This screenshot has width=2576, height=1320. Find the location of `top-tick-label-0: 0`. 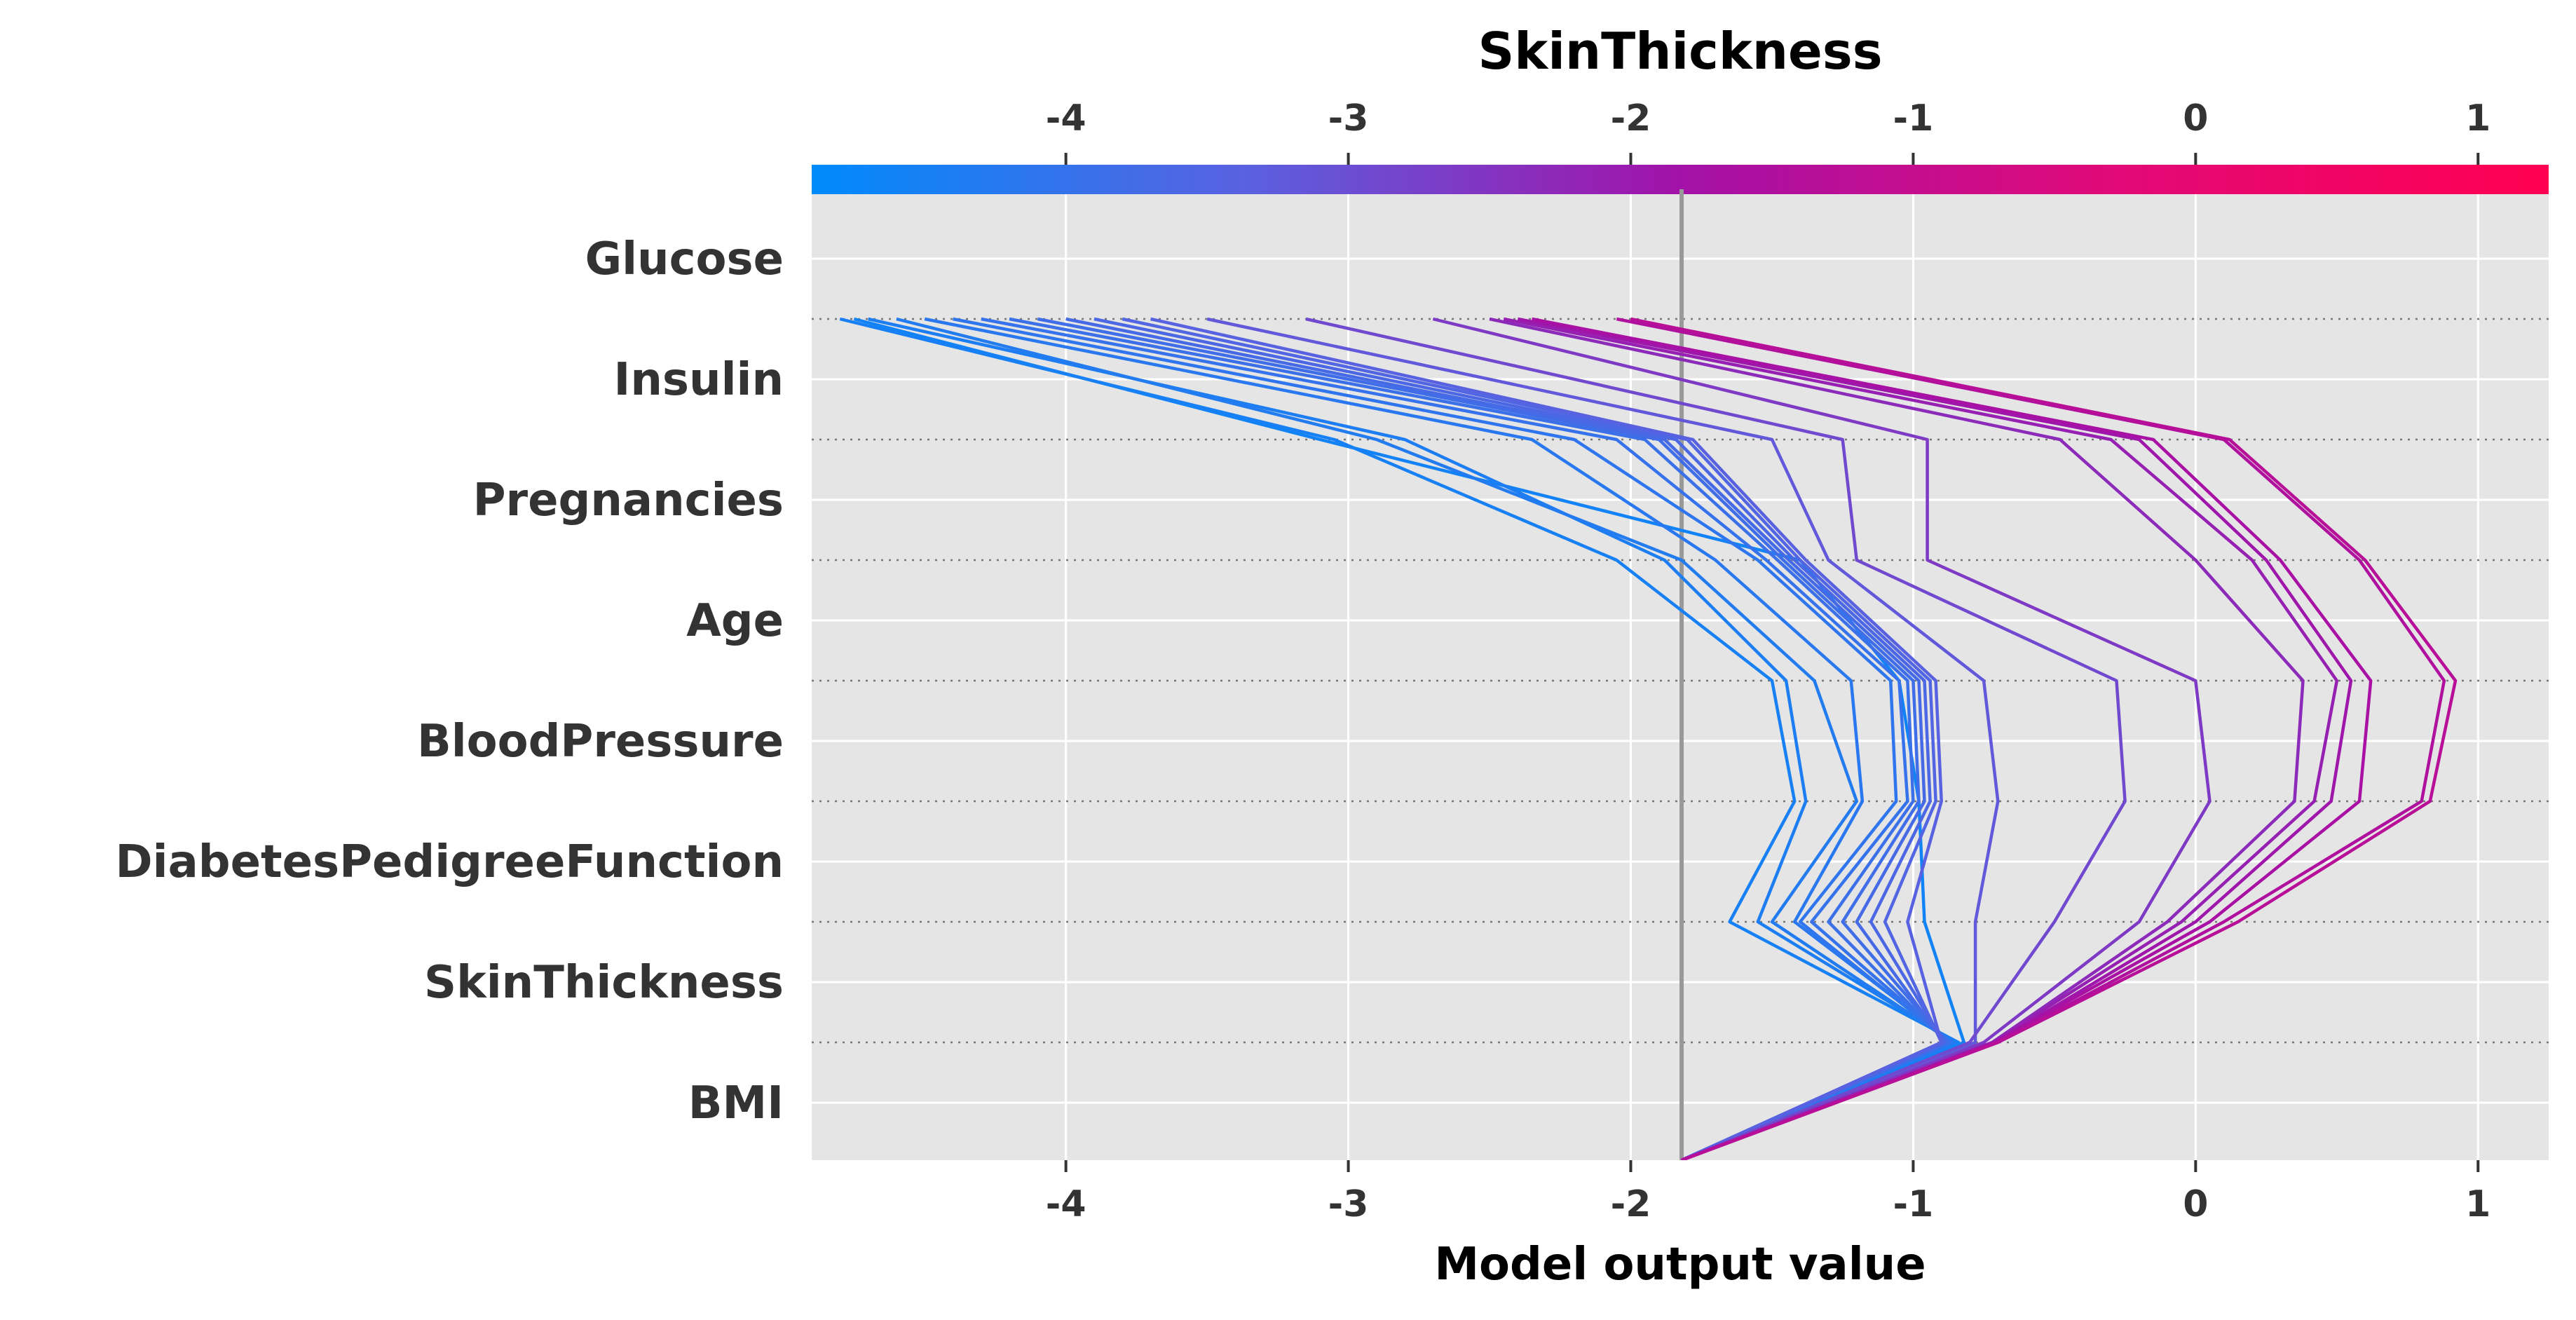

top-tick-label-0: 0 is located at coordinates (2195, 118).